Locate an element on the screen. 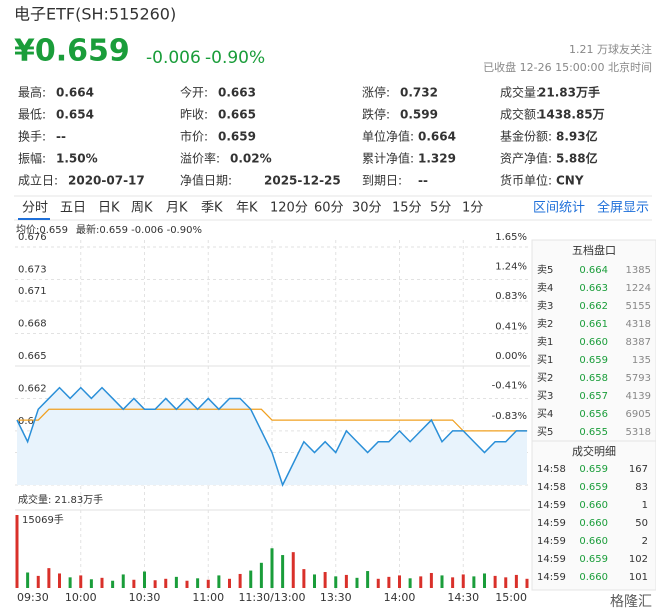 The height and width of the screenshot is (615, 656). y-tick-label: 0.676 is located at coordinates (32, 237).